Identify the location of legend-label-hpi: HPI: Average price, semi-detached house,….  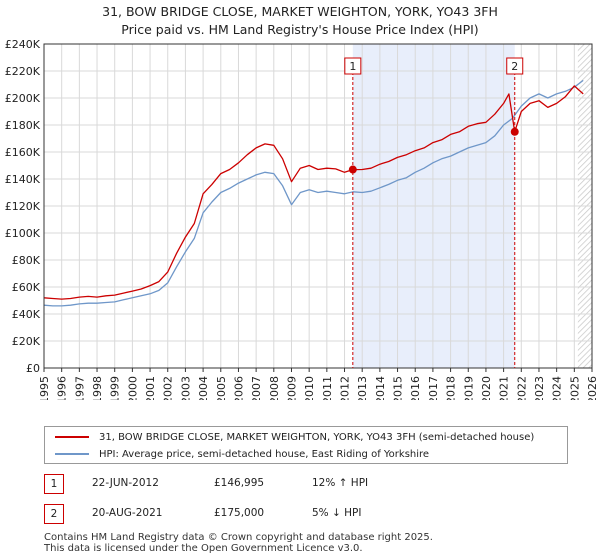
(264, 454).